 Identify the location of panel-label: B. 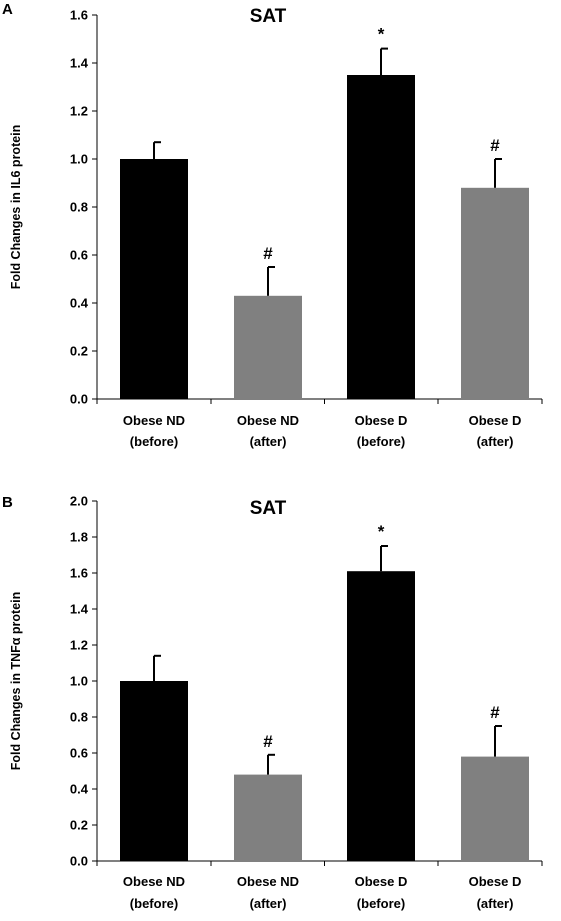
(7, 502).